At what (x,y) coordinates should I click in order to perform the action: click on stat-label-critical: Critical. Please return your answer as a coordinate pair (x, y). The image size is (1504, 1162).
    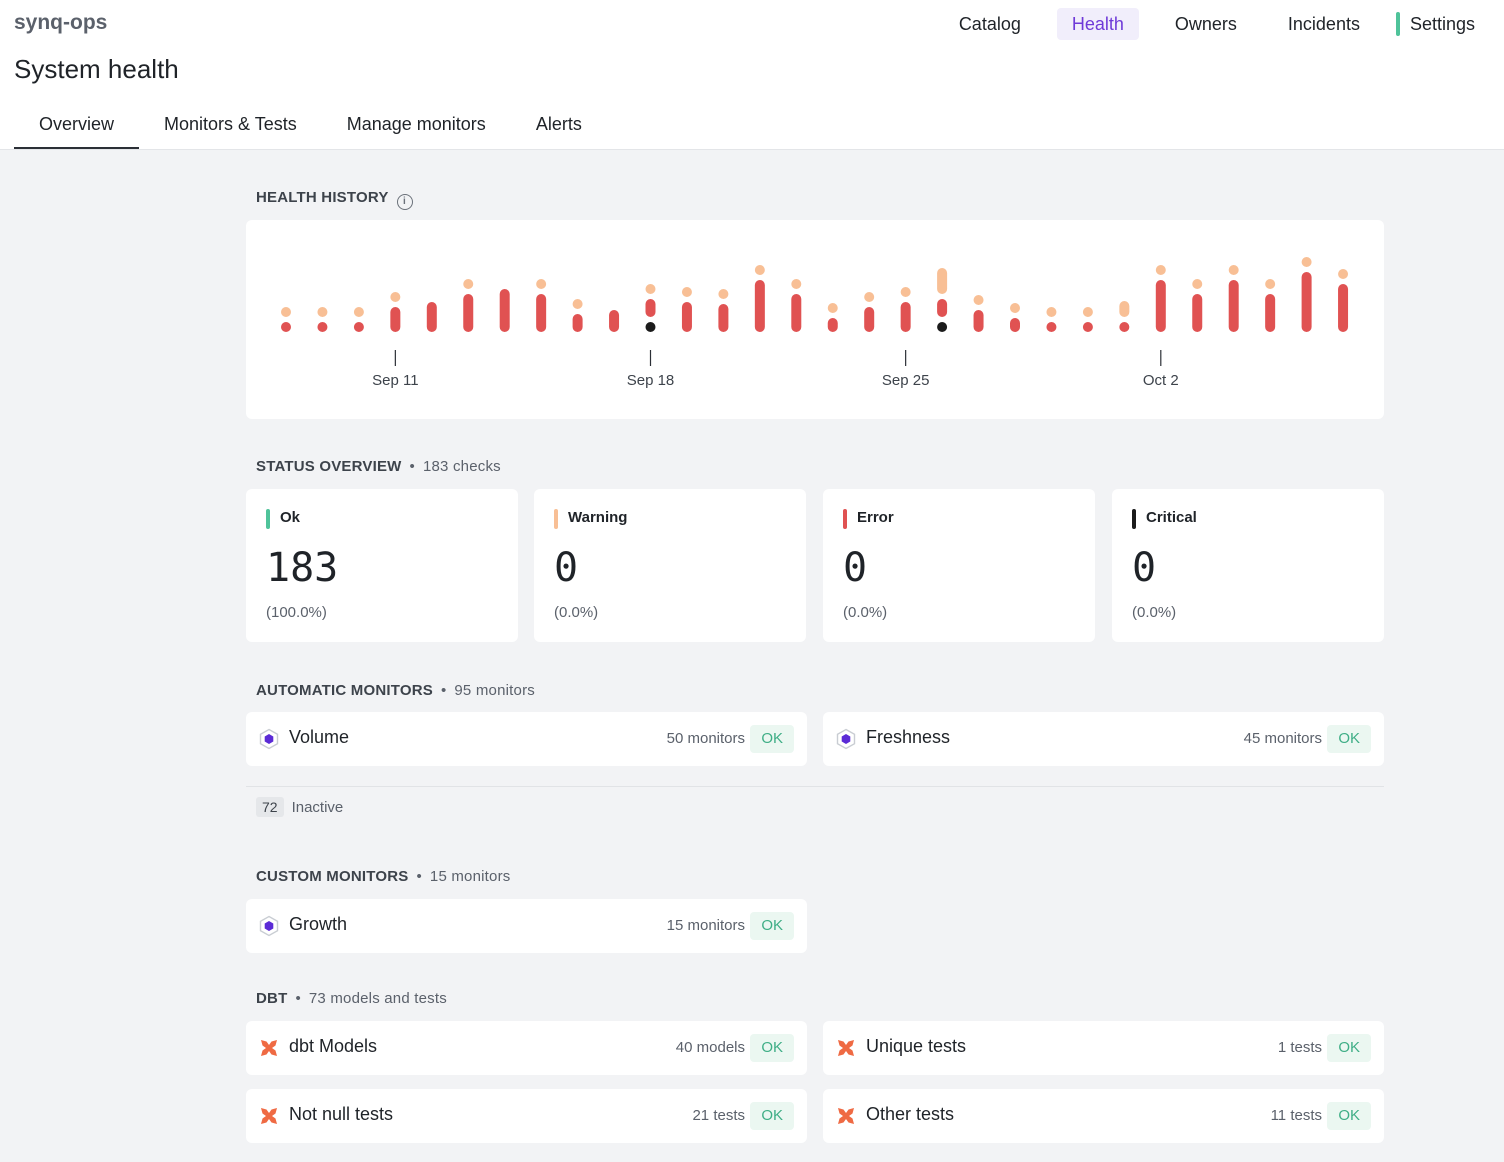
    Looking at the image, I should click on (1164, 519).